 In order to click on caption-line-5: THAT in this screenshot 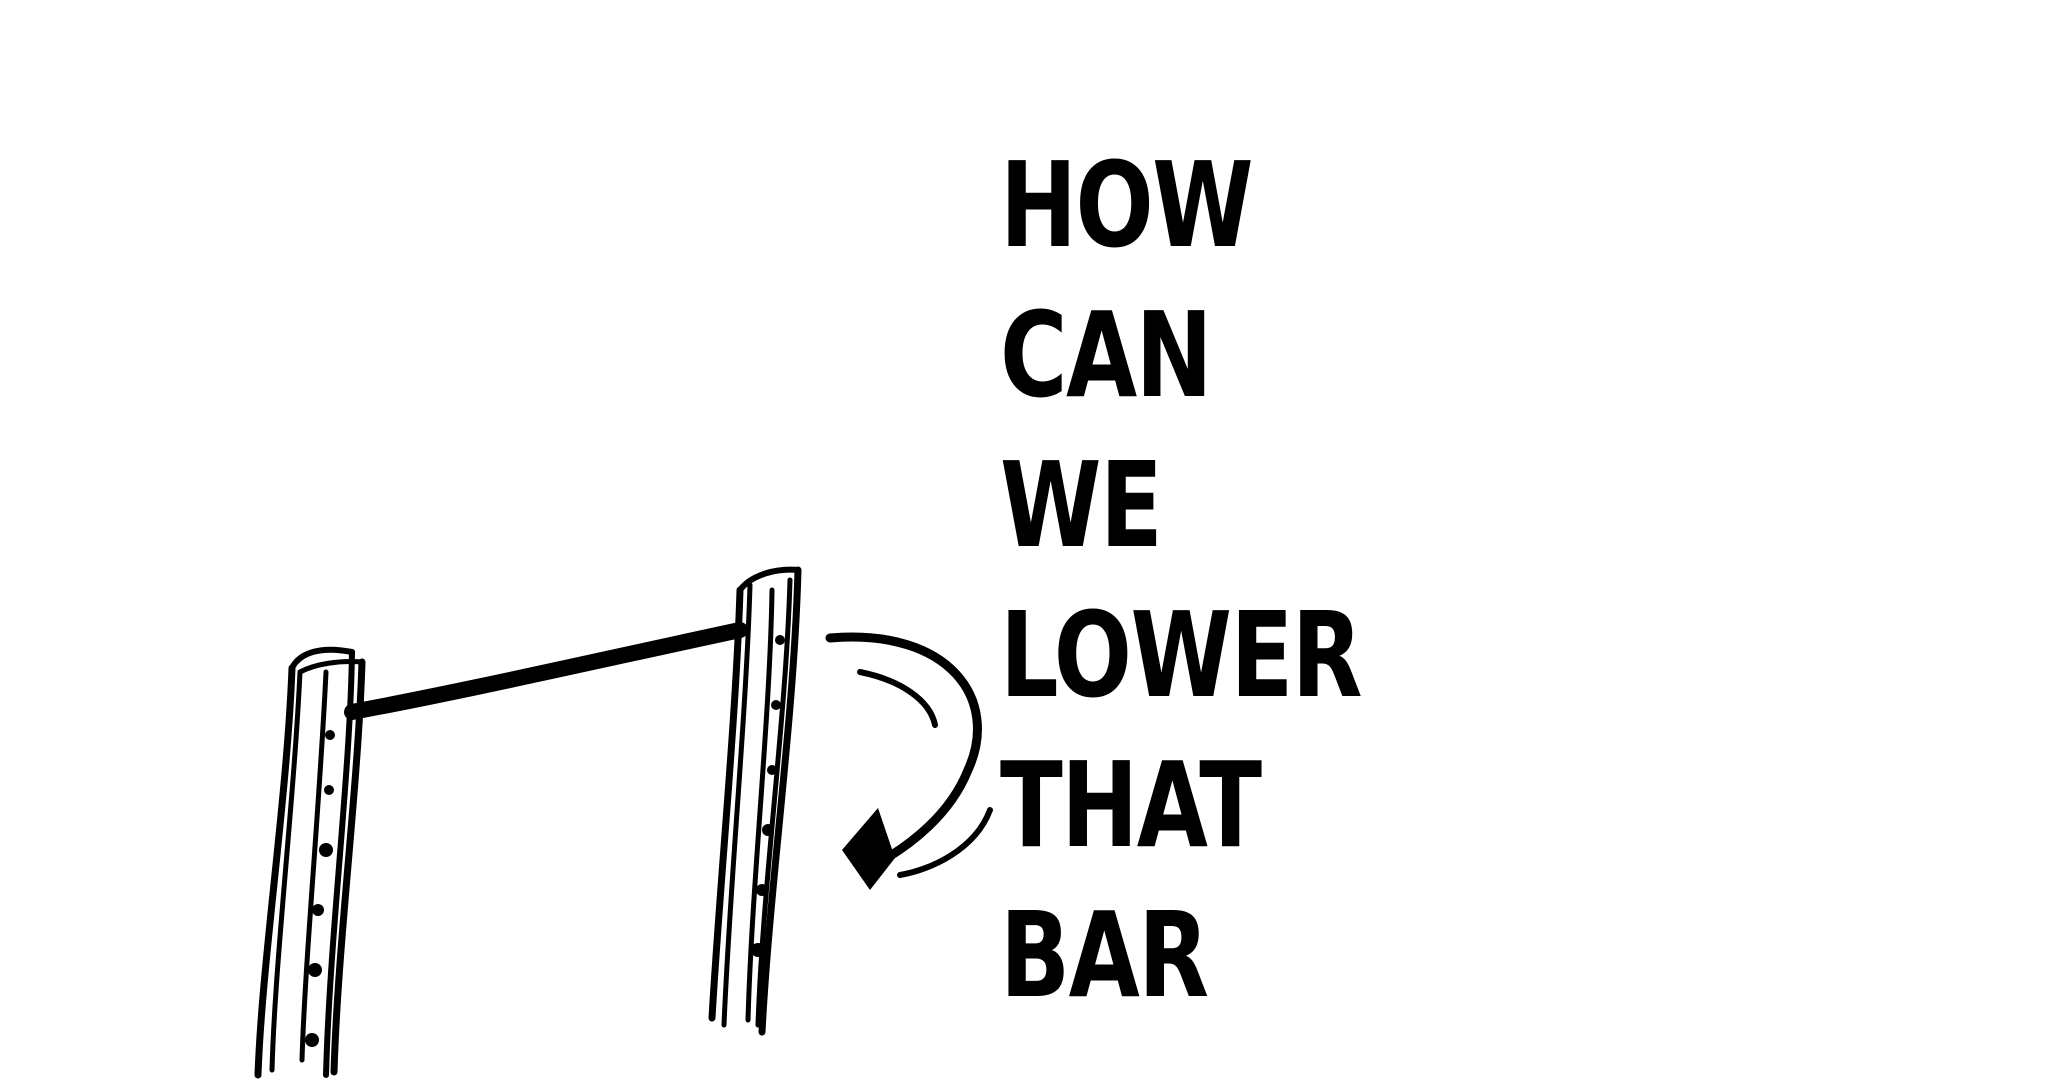, I will do `click(1131, 805)`.